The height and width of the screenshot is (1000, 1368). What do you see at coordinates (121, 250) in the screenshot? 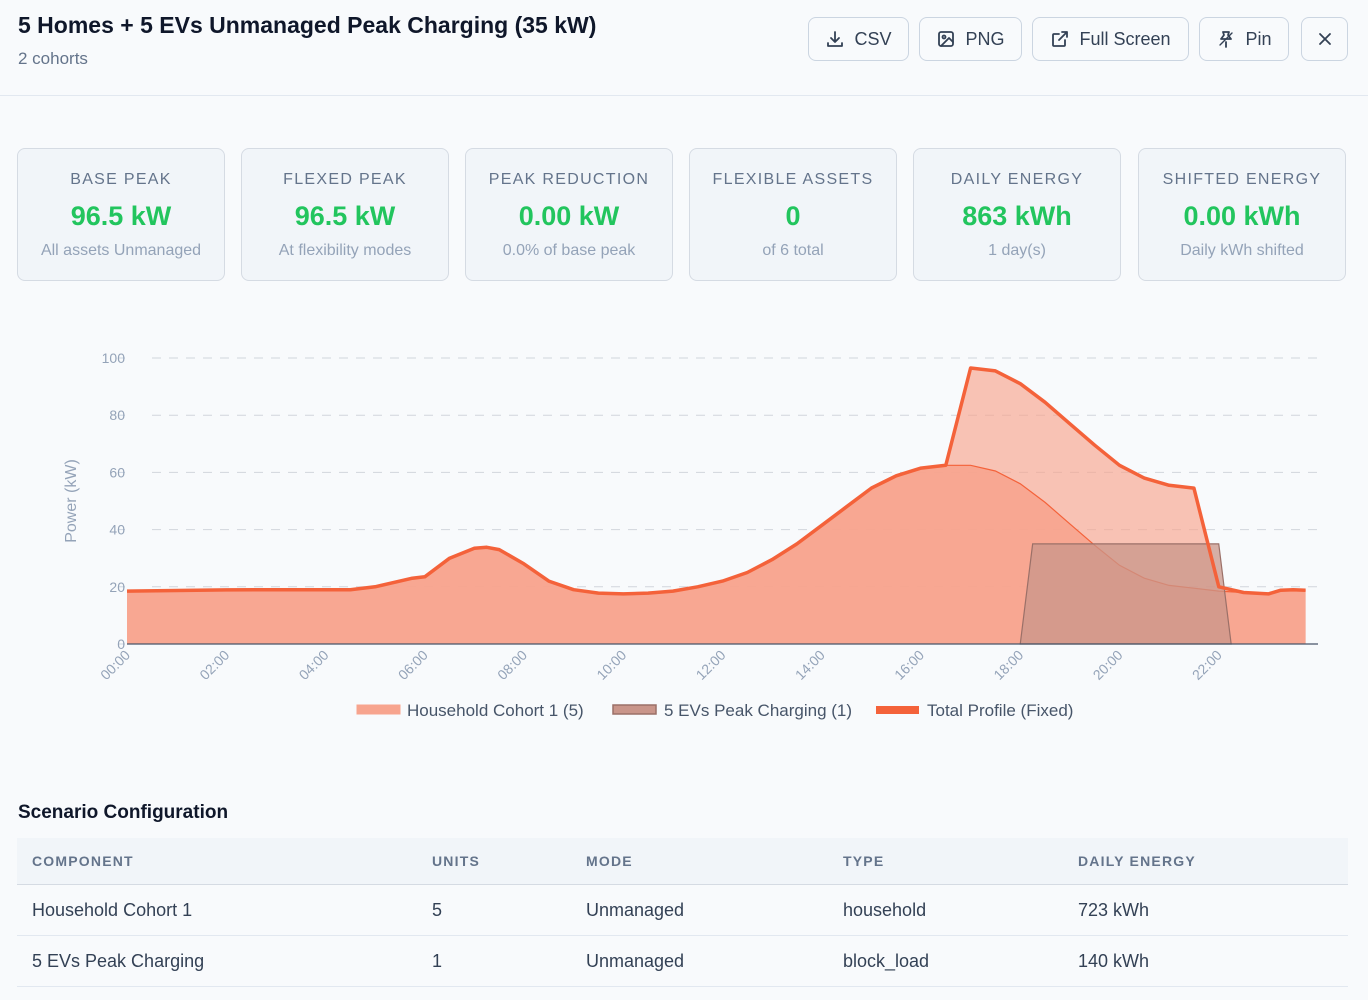
I see `card-subtext: All assets Unmanaged` at bounding box center [121, 250].